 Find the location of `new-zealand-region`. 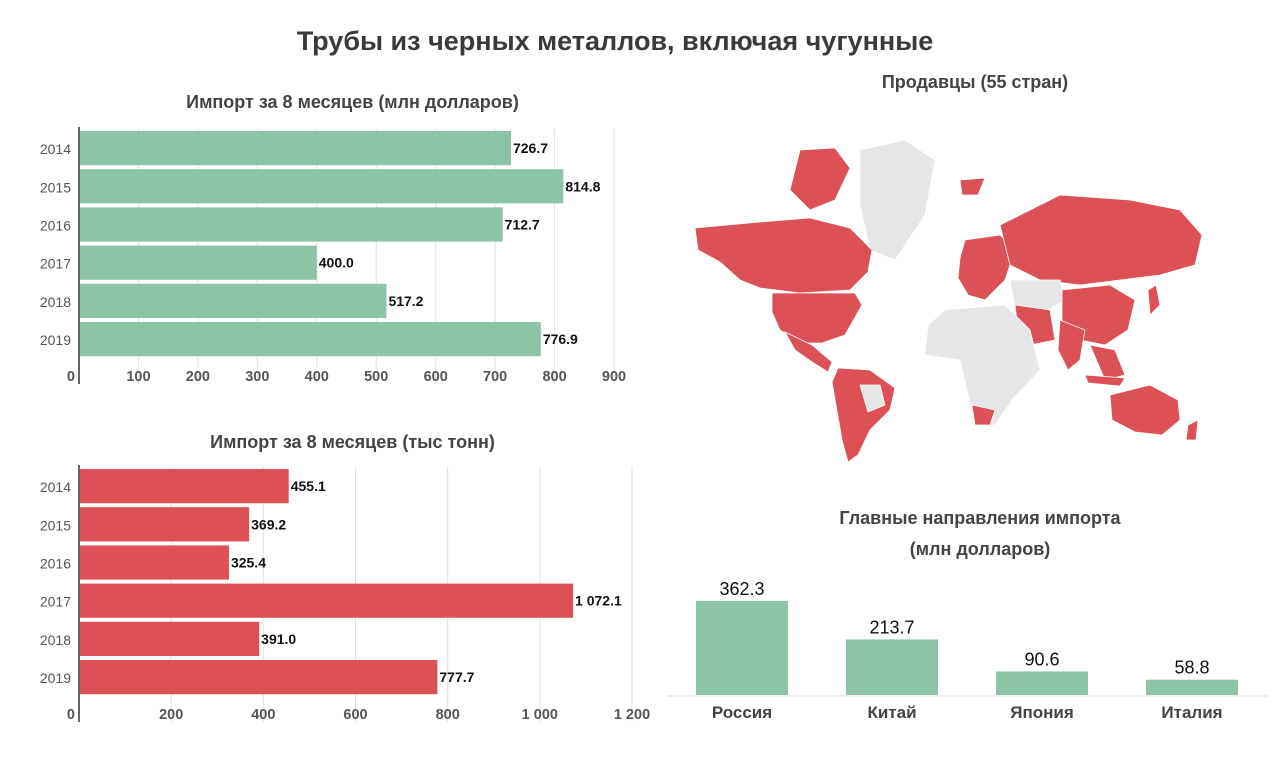

new-zealand-region is located at coordinates (1192, 430).